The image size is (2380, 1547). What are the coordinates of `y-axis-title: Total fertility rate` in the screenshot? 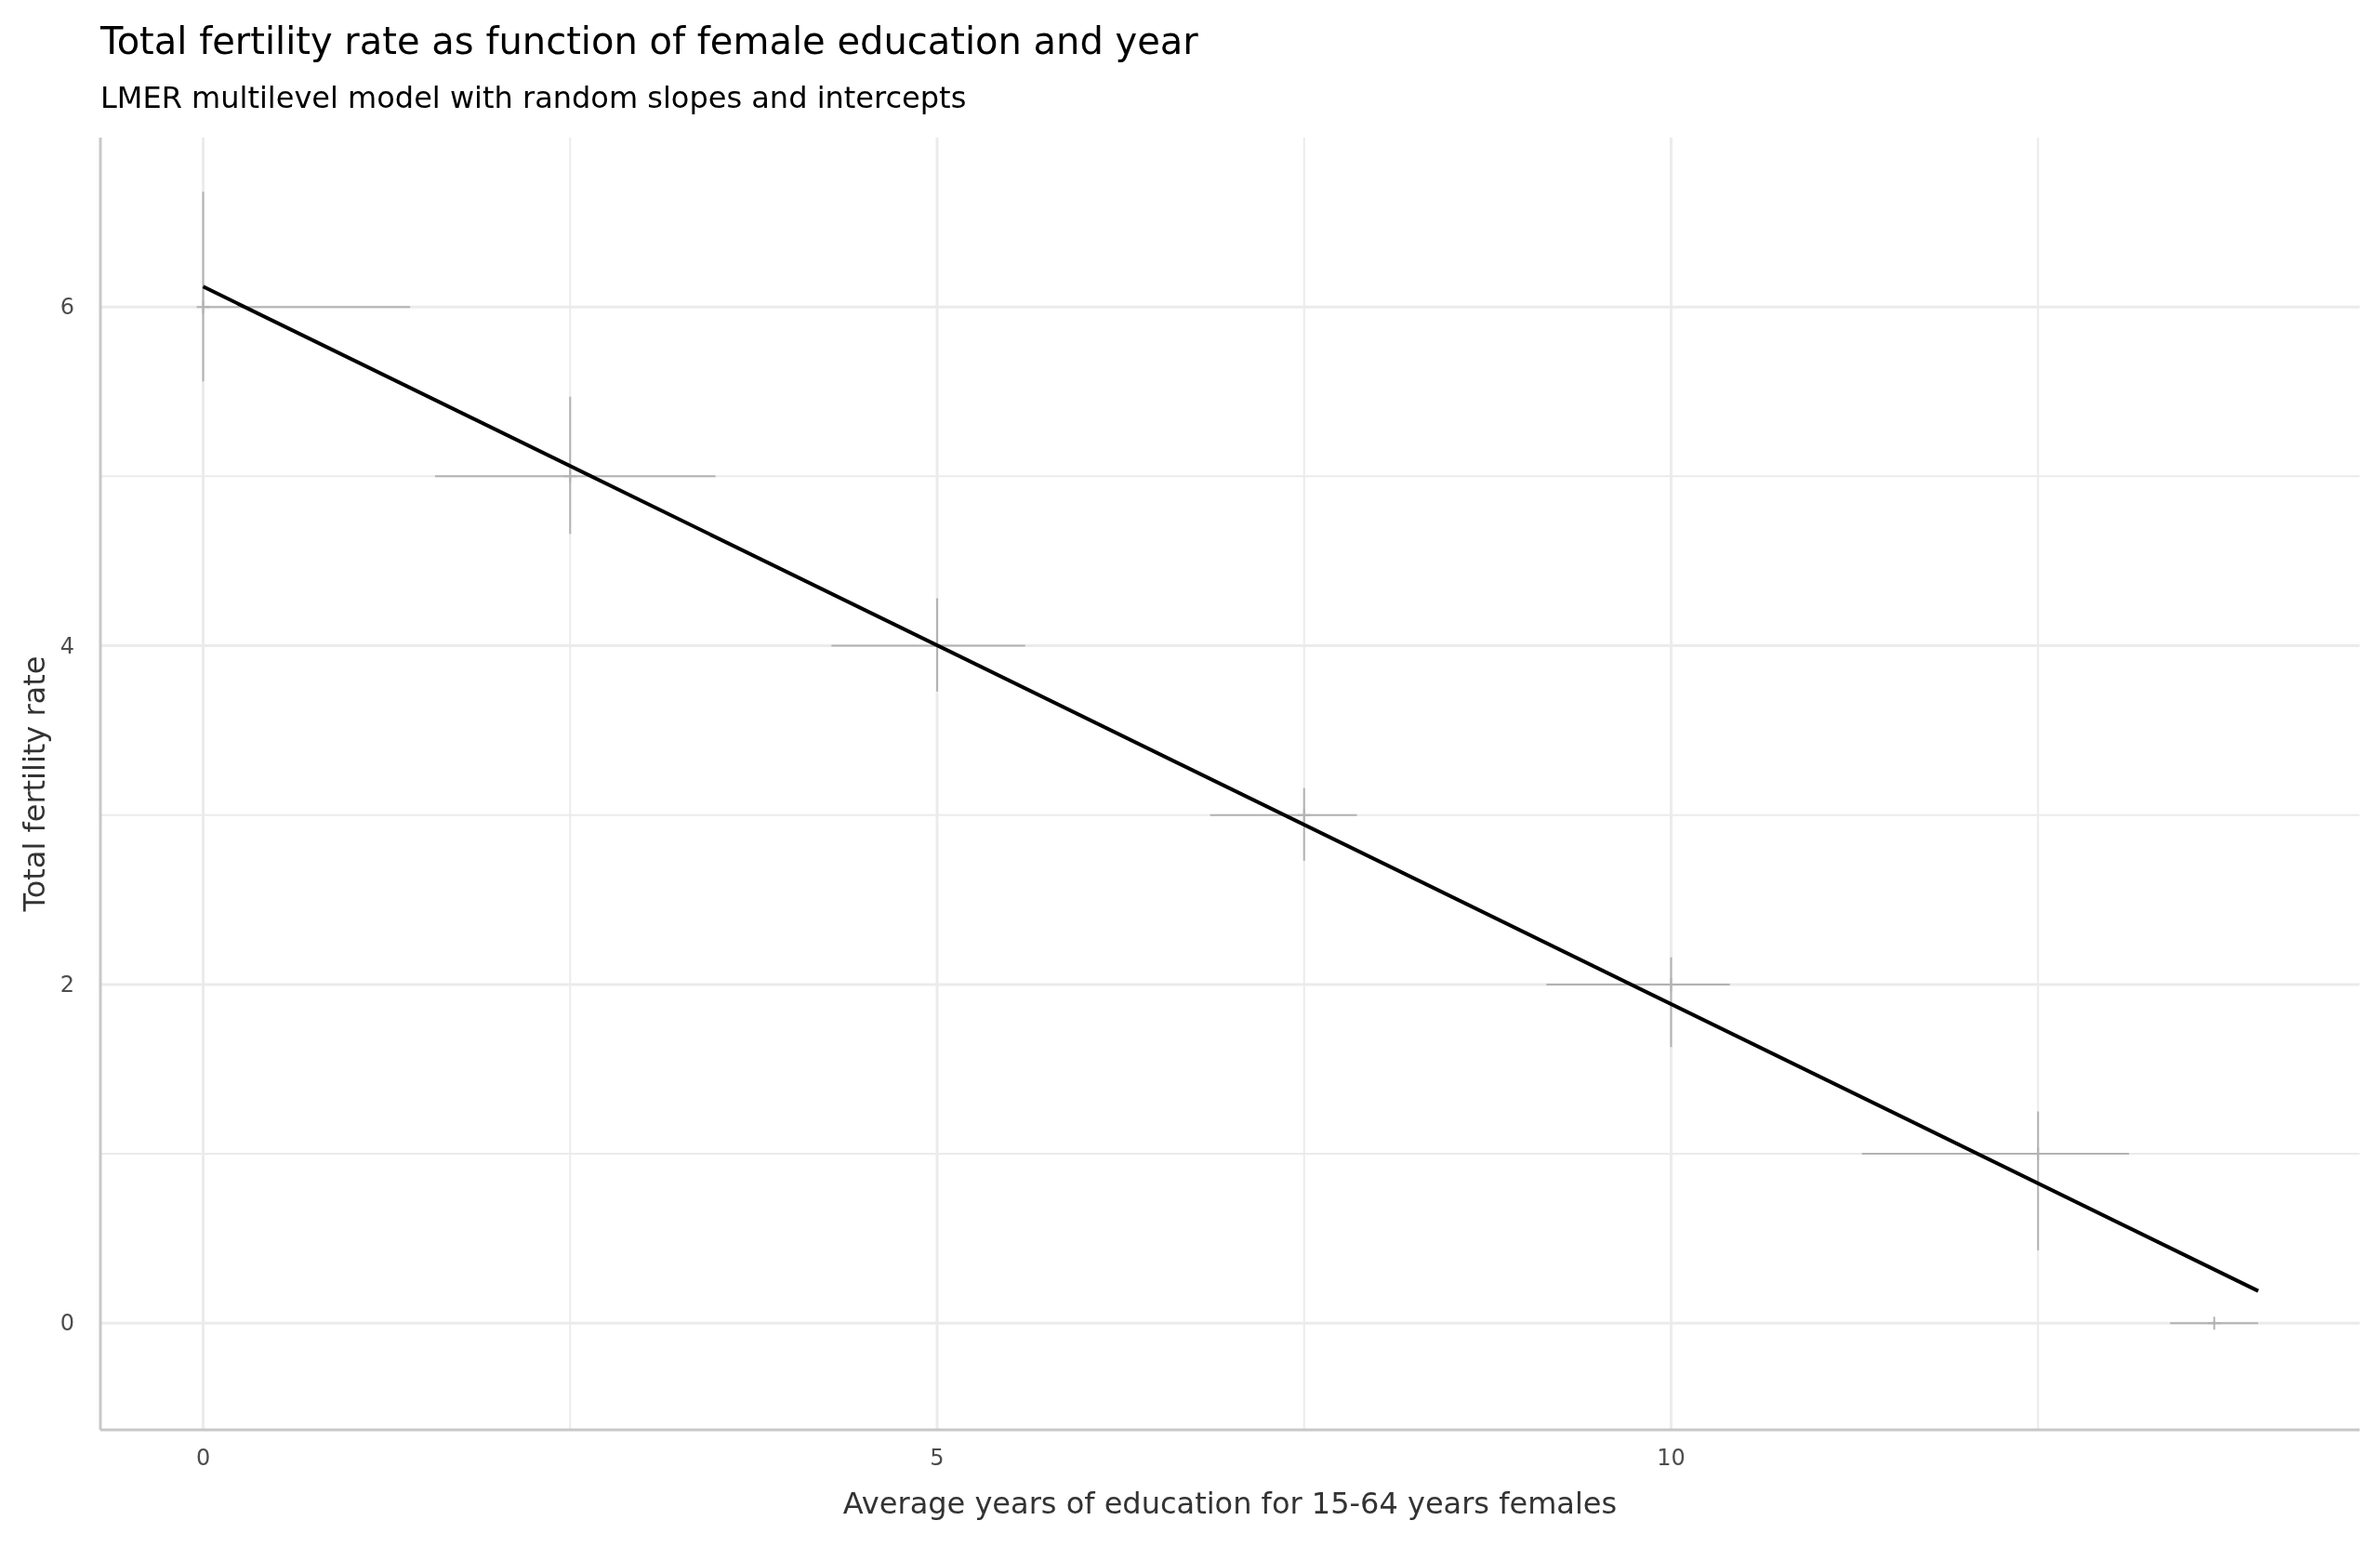 It's located at (34, 784).